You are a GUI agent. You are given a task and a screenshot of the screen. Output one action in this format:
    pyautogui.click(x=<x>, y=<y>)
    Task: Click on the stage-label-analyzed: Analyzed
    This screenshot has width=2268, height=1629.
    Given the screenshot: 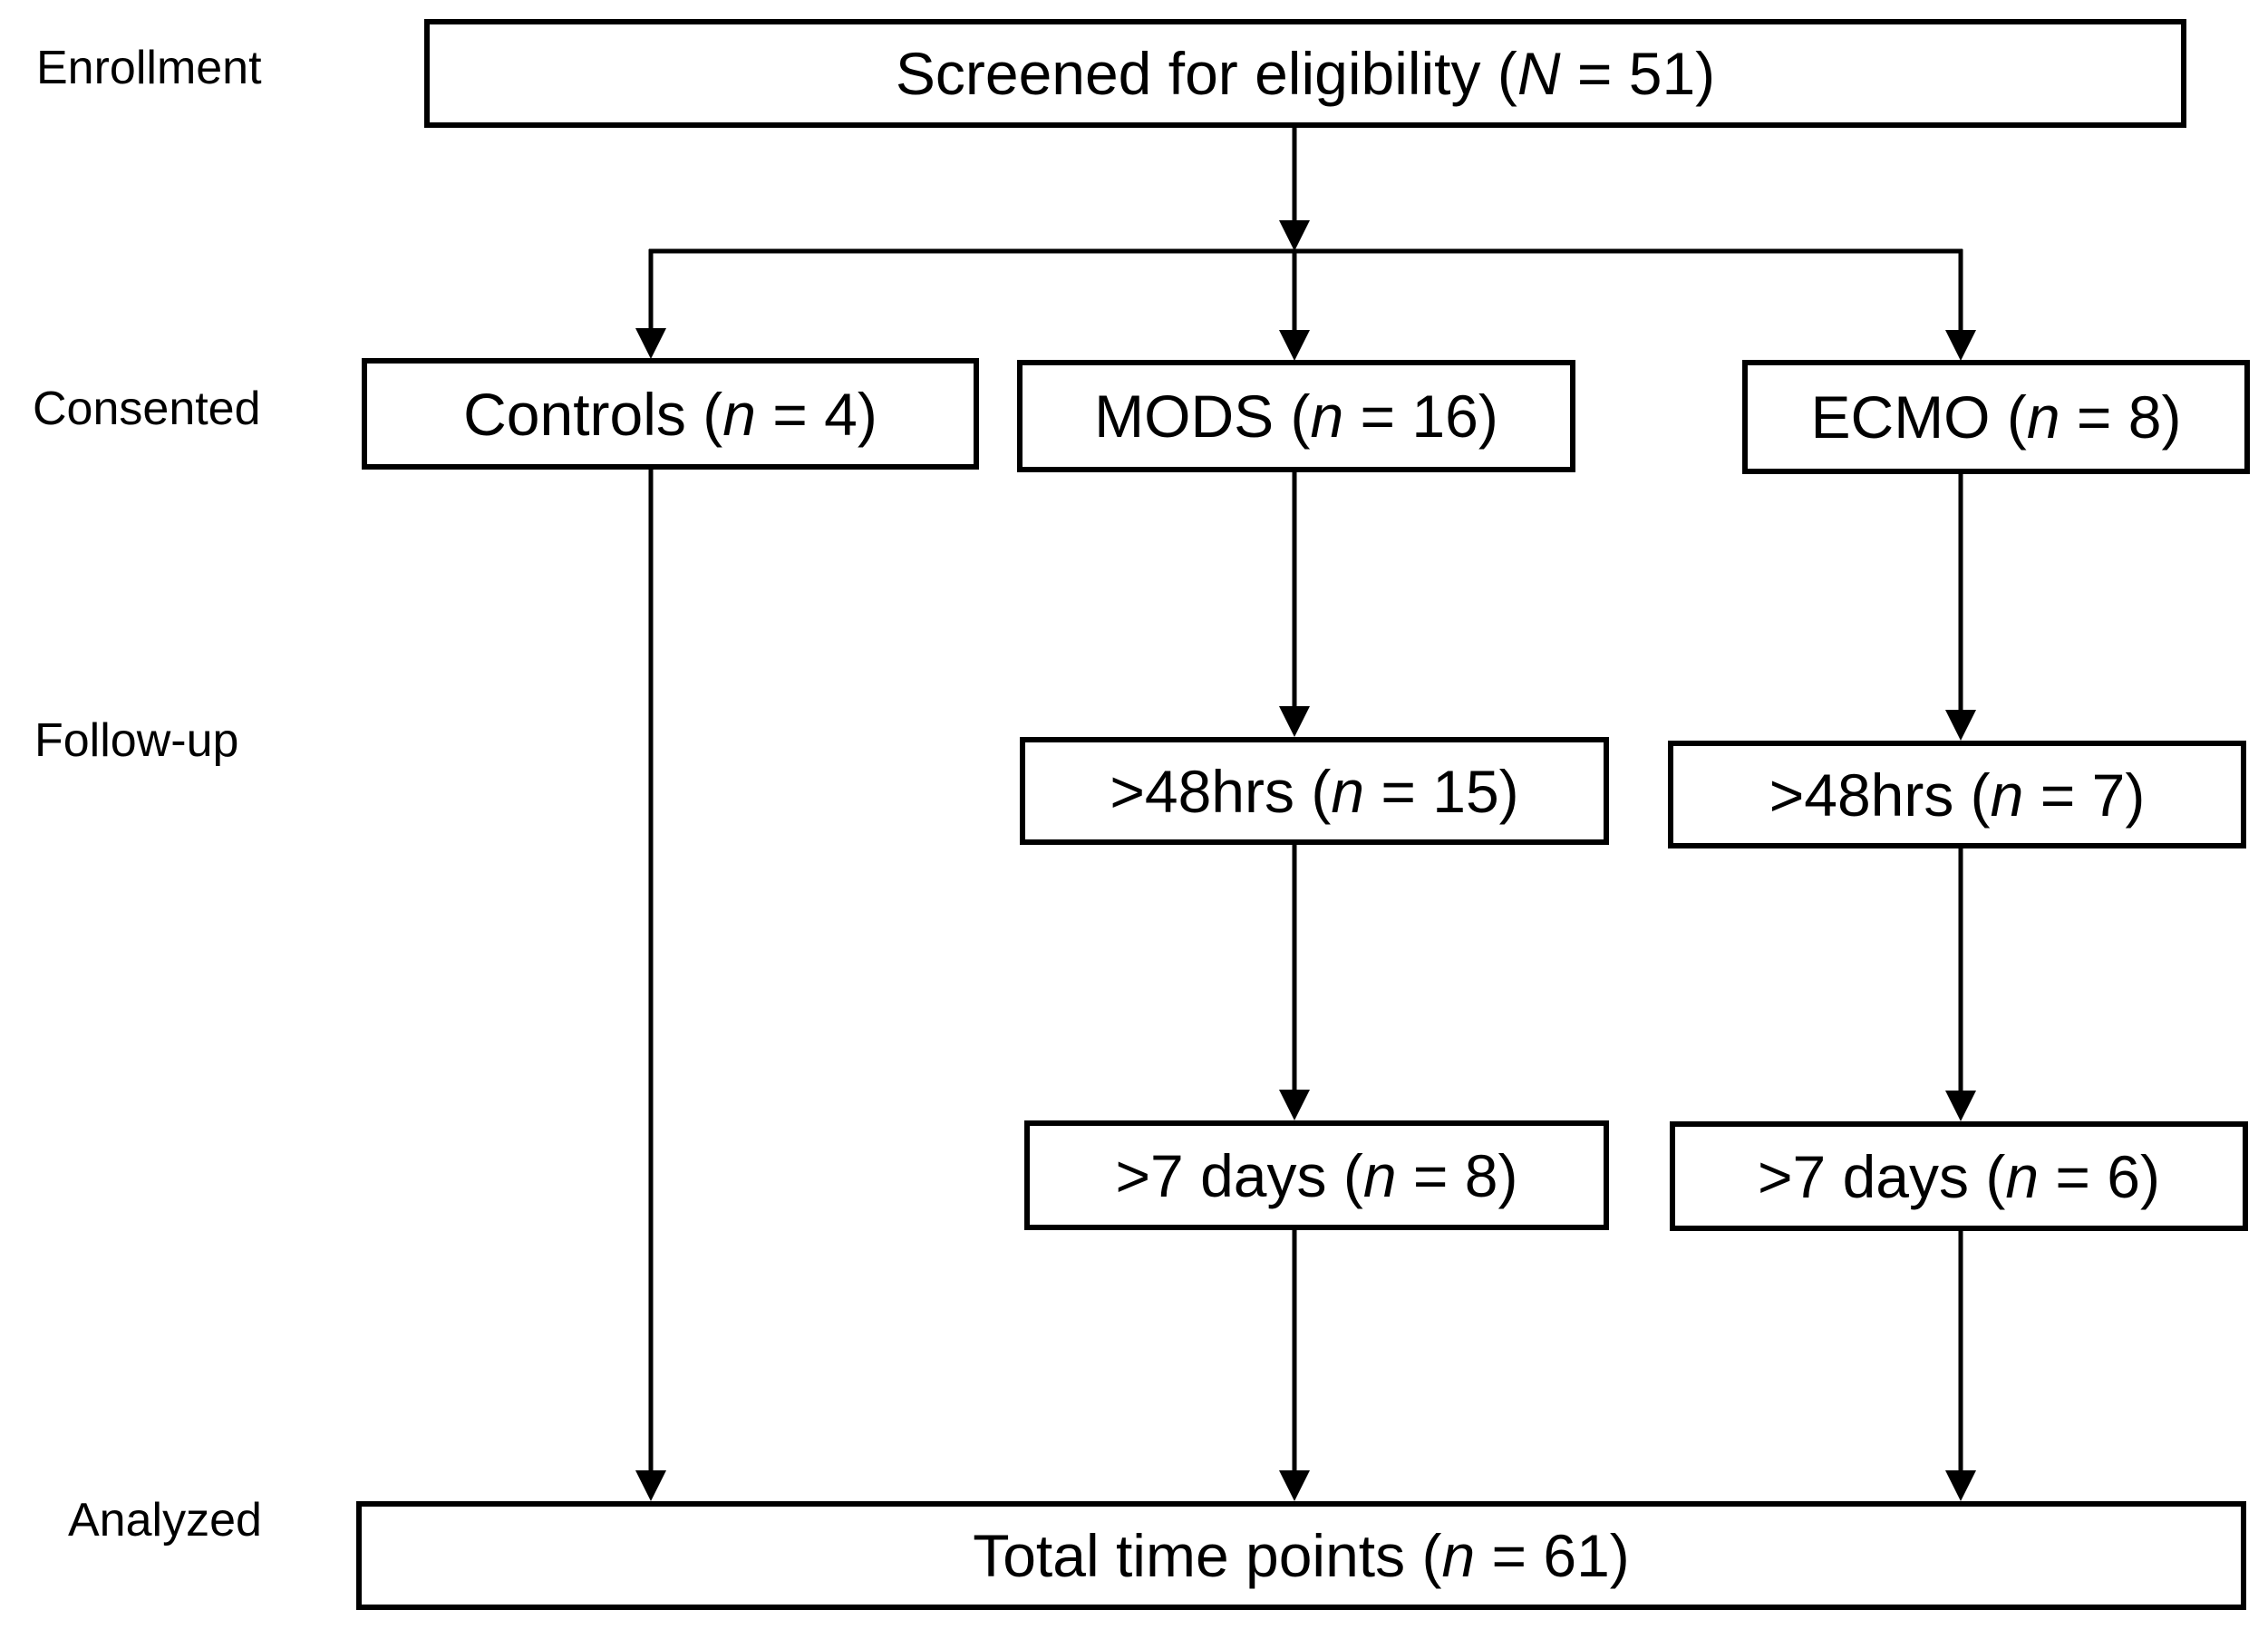 What is the action you would take?
    pyautogui.click(x=165, y=1520)
    